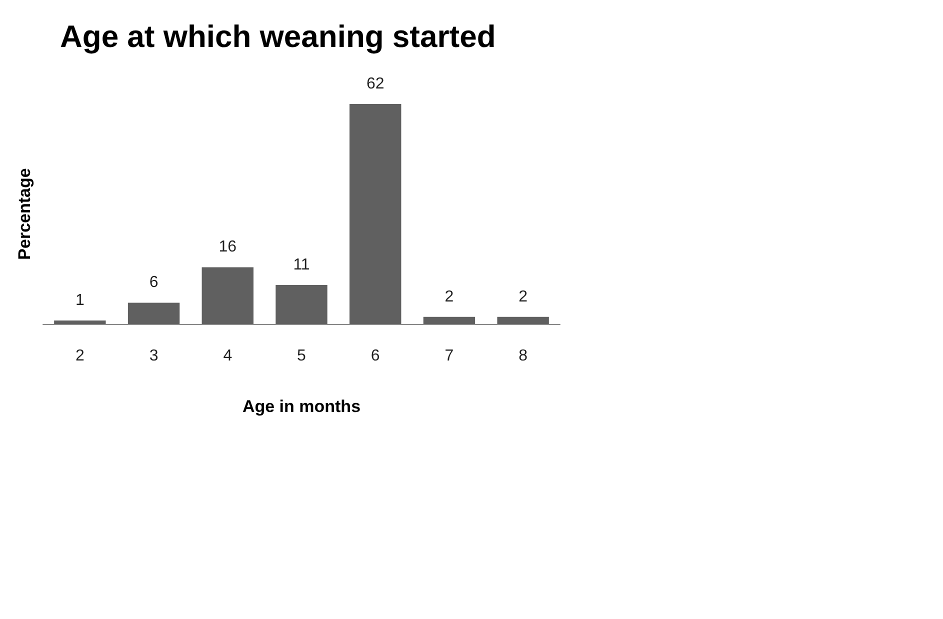 This screenshot has width=943, height=619. Describe the element at coordinates (523, 356) in the screenshot. I see `x-tick-label: 8` at that location.